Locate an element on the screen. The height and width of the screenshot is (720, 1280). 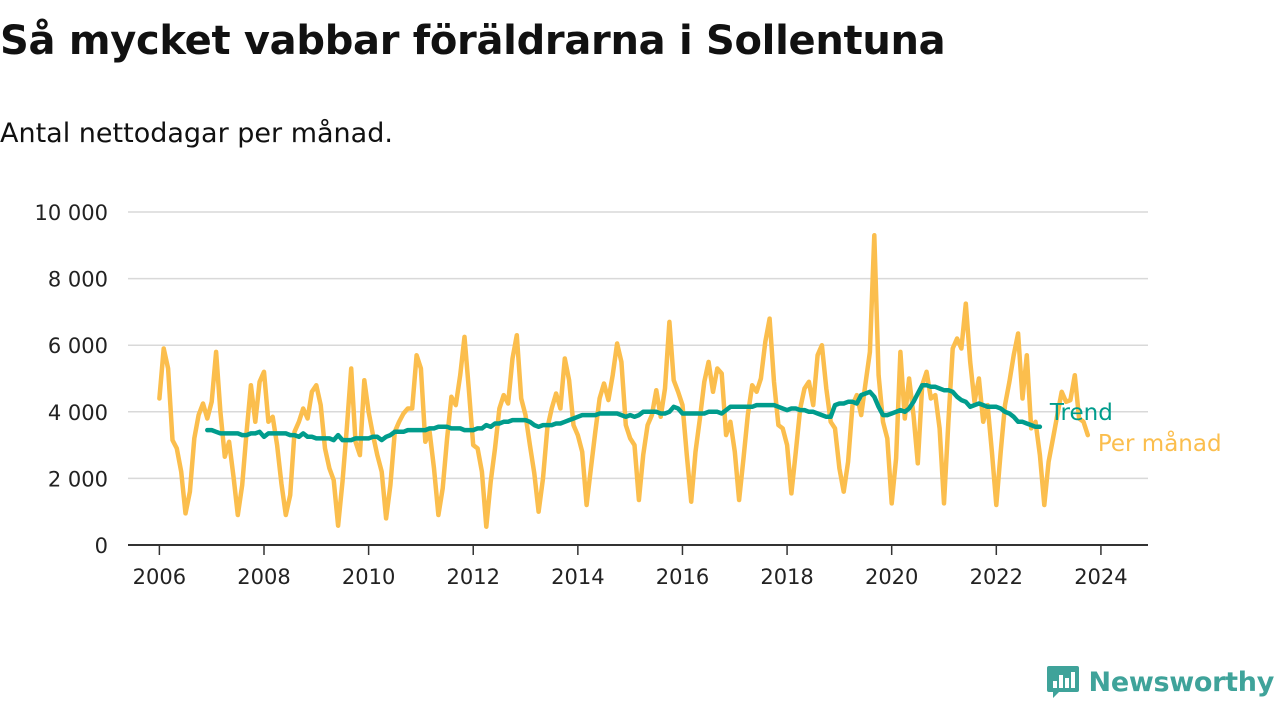
x-axis: 2006 2008 2010 2012 2014 2016 2018 2020 2022 2024 is located at coordinates (638, 566).